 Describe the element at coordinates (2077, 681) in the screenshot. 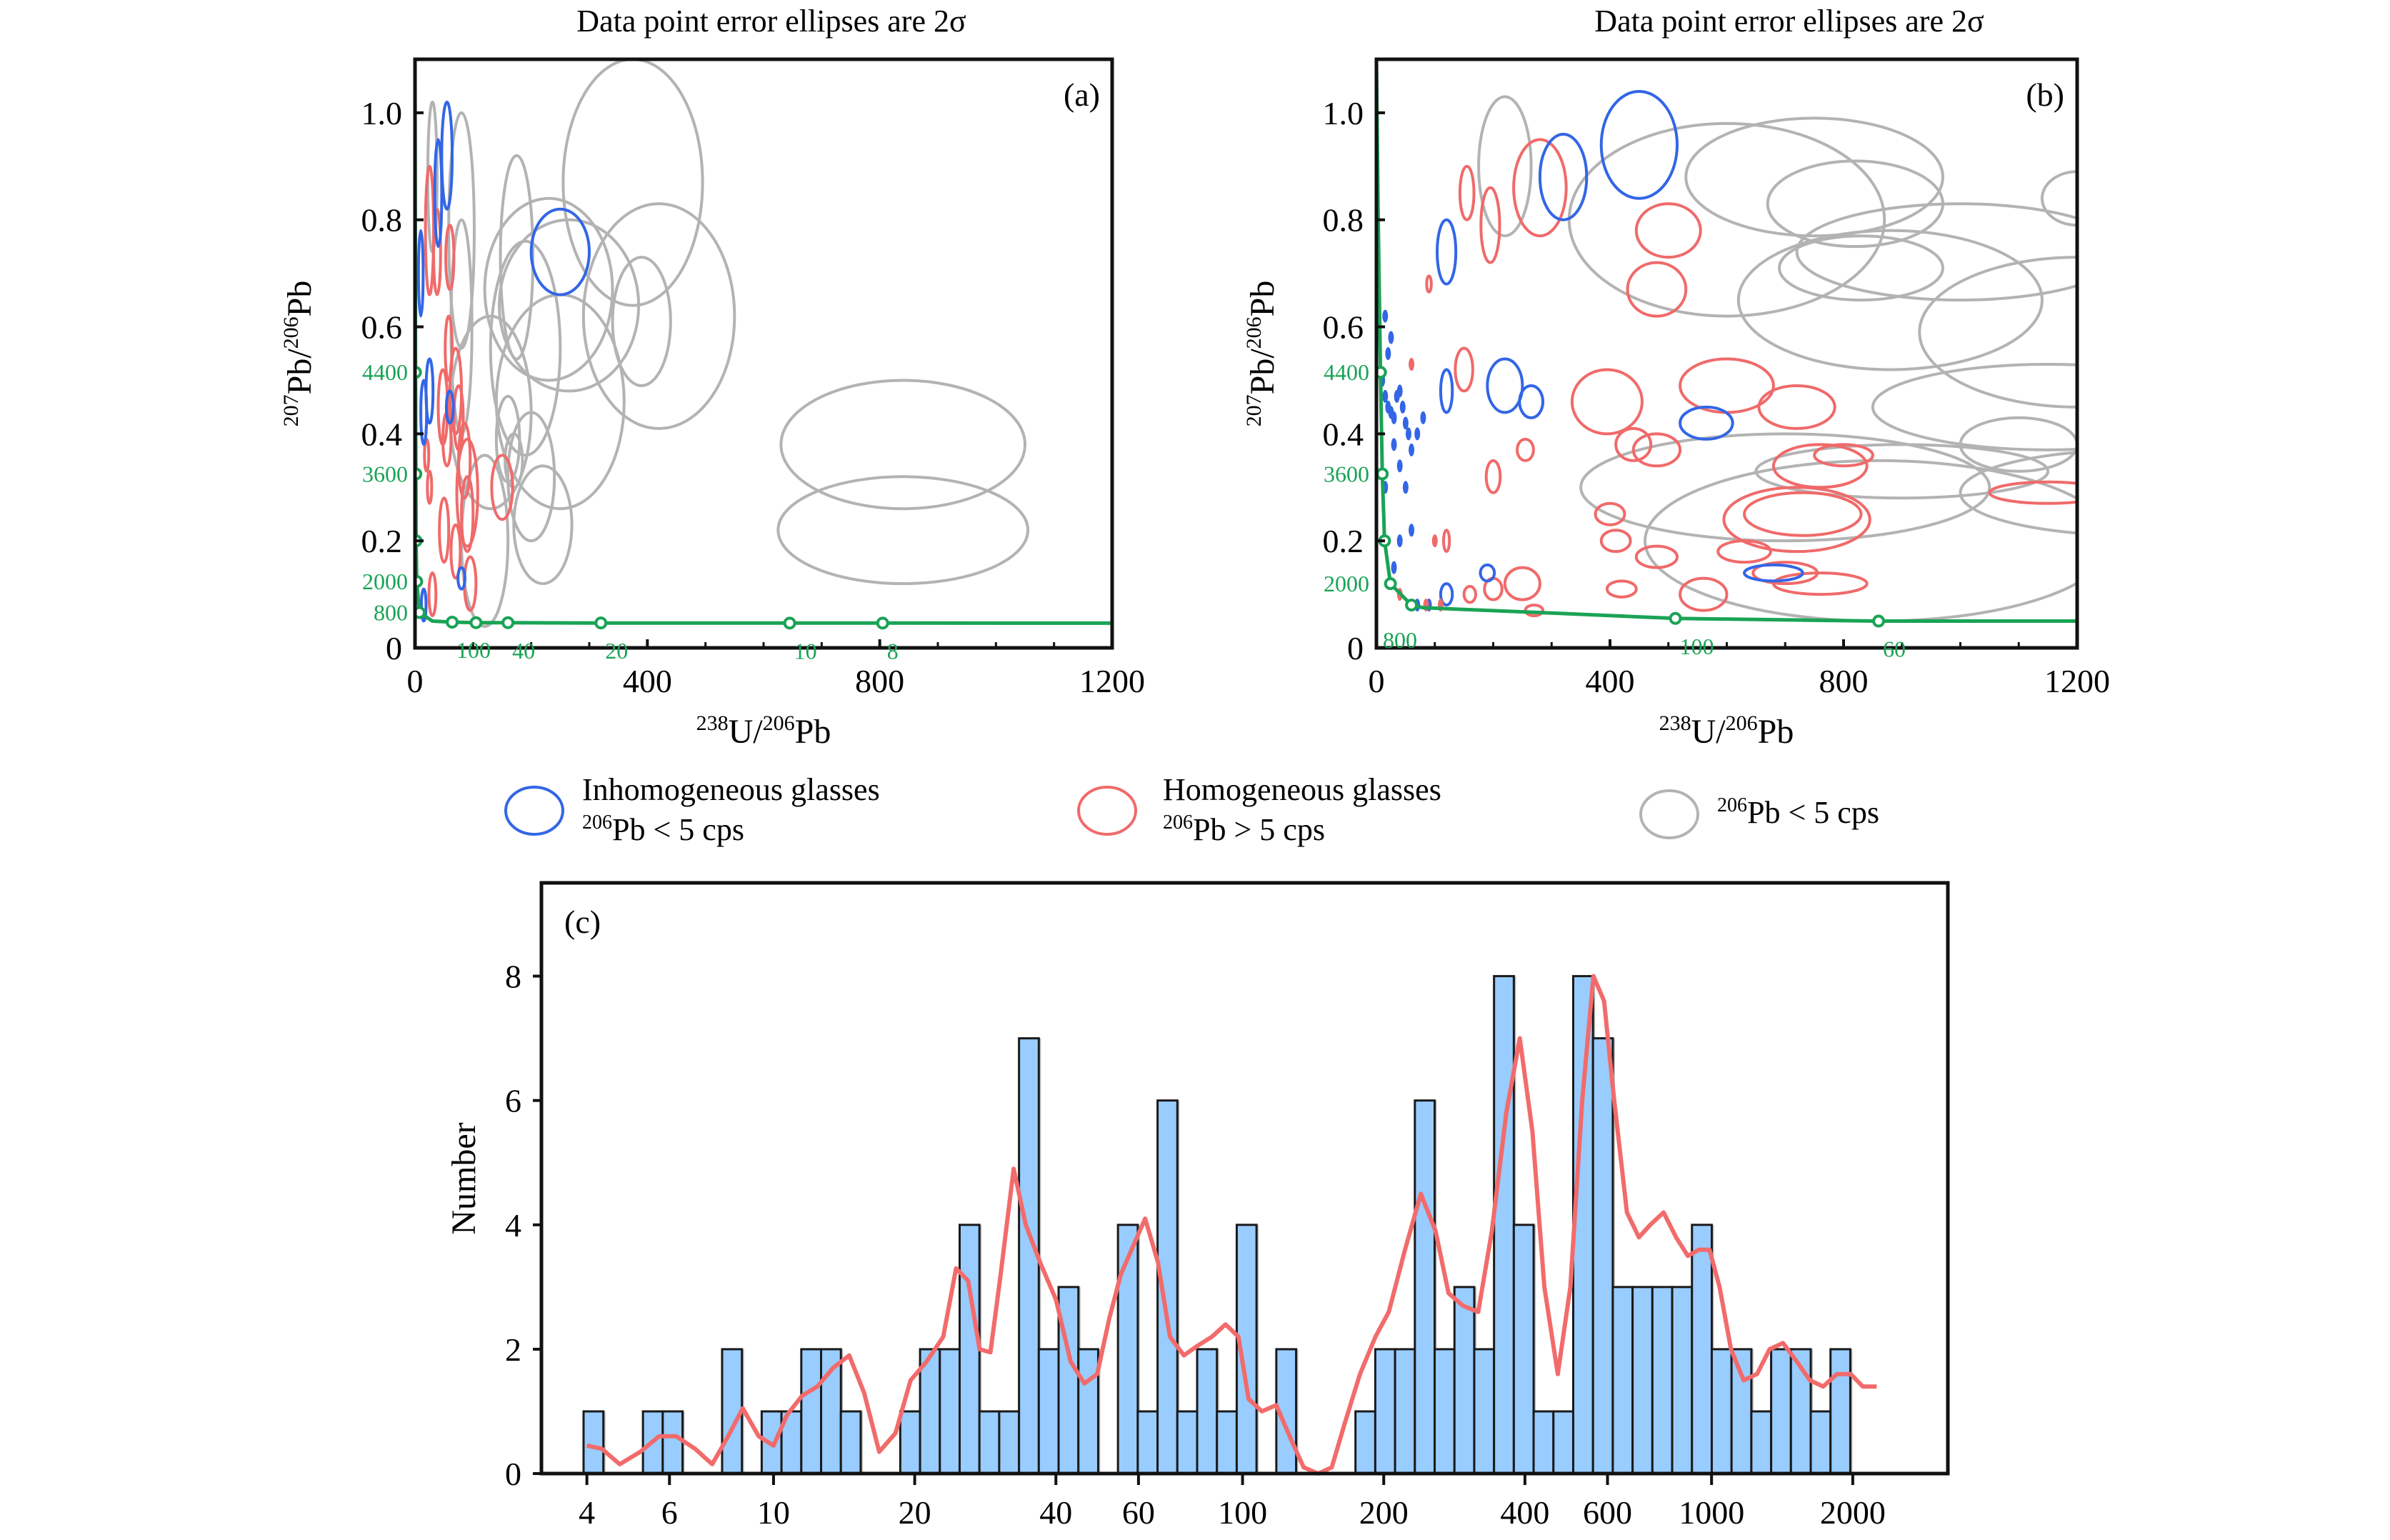

I see `x-tick-label: 1200` at that location.